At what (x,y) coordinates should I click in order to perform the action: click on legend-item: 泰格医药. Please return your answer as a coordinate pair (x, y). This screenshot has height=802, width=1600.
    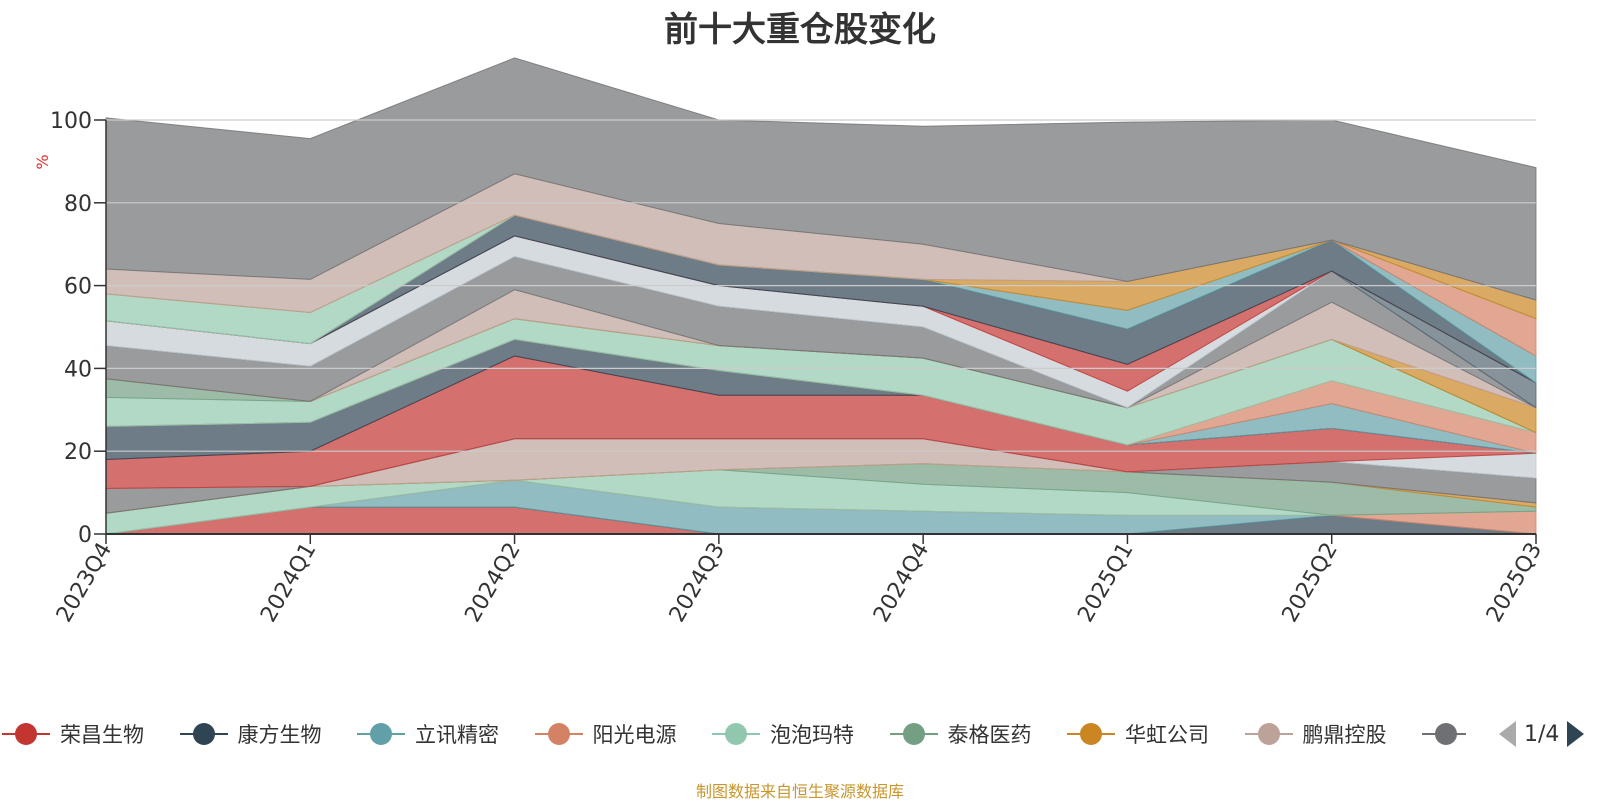
    Looking at the image, I should click on (960, 734).